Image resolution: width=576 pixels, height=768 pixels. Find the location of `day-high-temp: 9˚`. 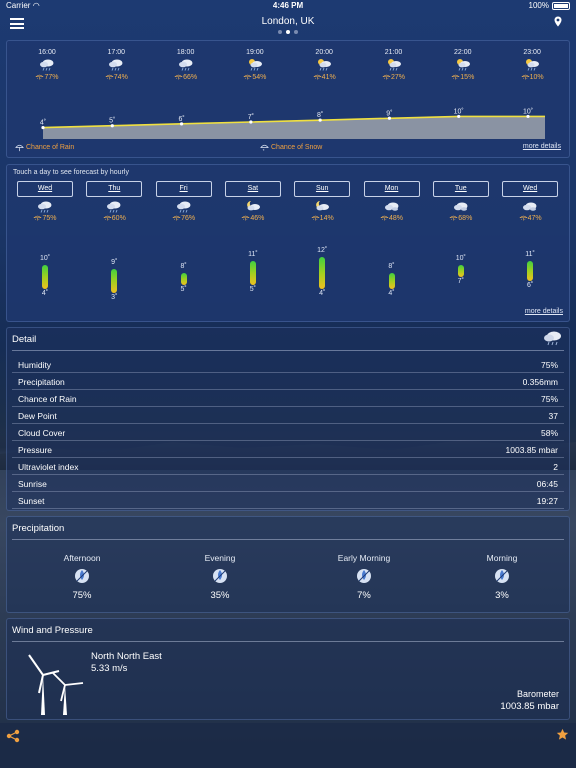

day-high-temp: 9˚ is located at coordinates (114, 262).